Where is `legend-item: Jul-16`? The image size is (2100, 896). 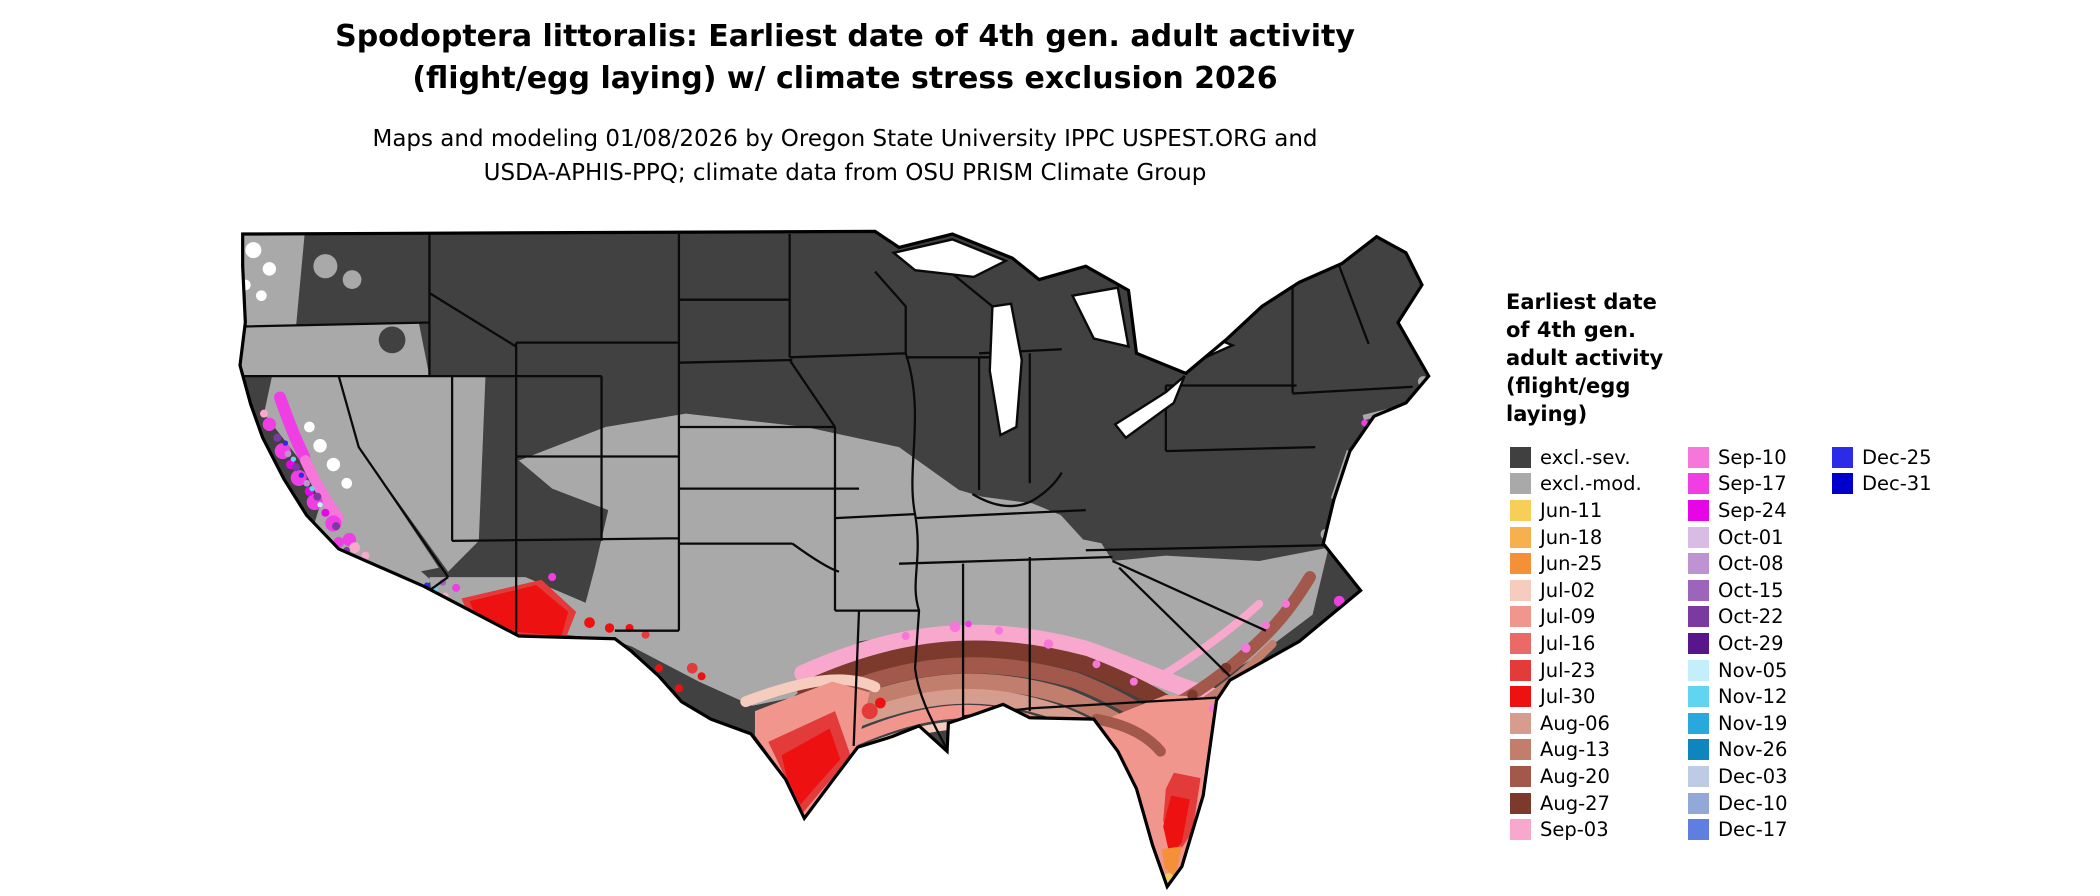
legend-item: Jul-16 is located at coordinates (1576, 643).